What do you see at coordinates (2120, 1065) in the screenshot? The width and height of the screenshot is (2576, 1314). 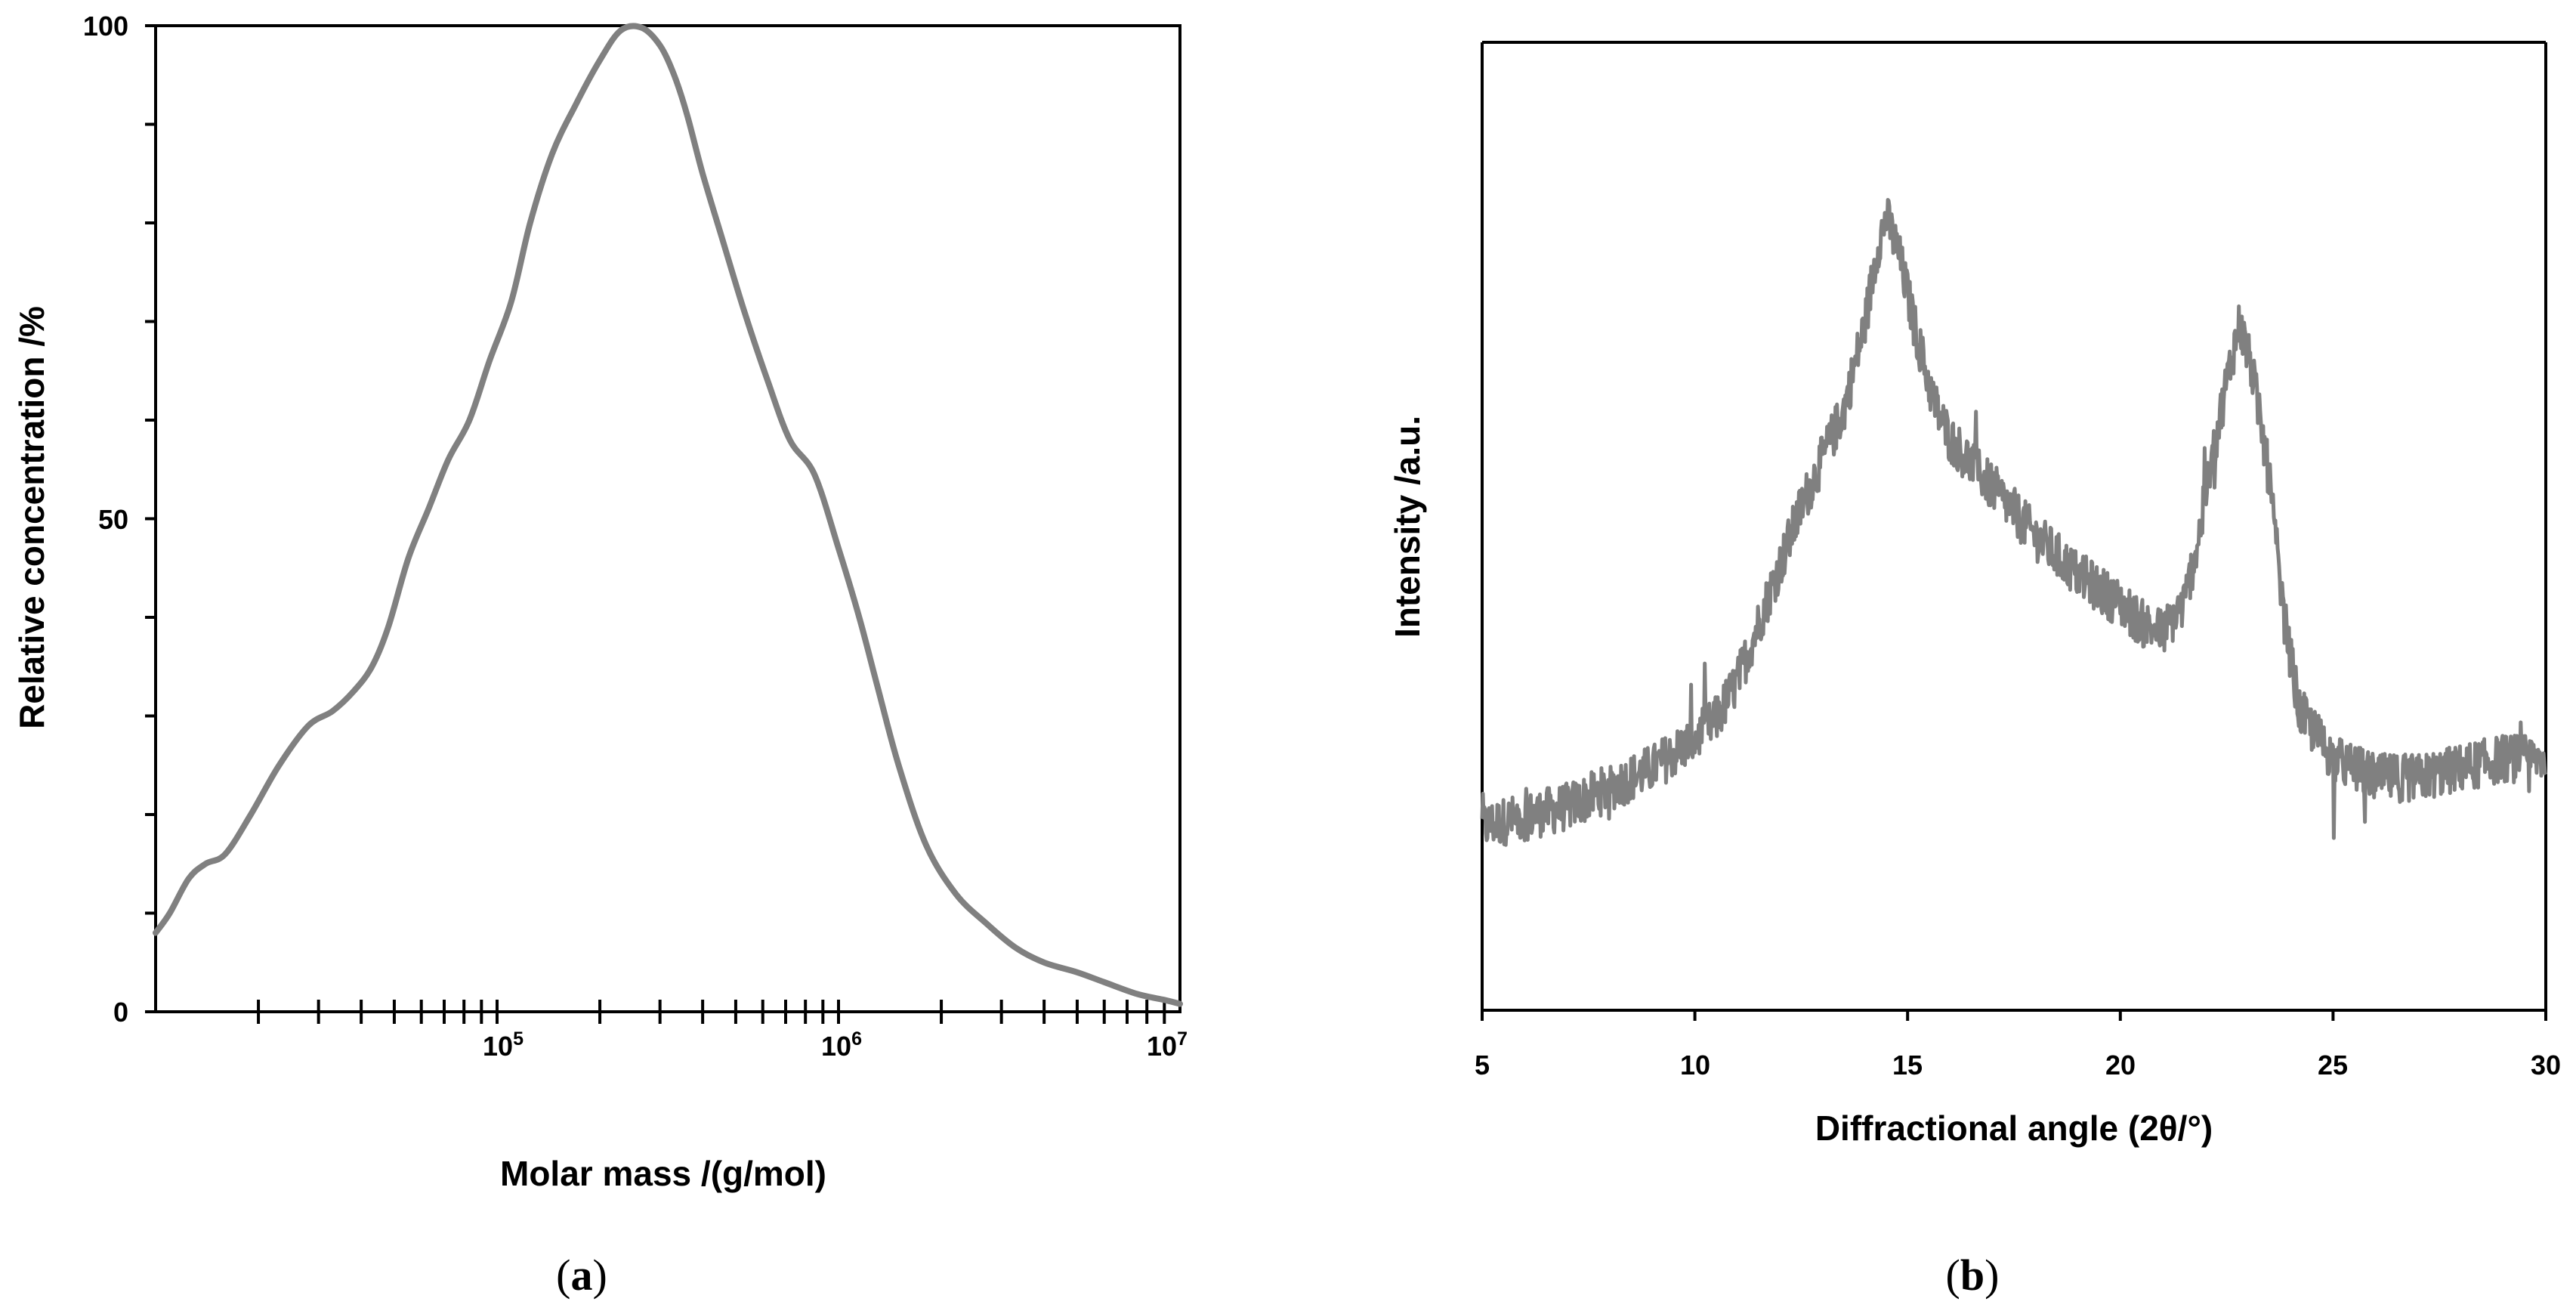 I see `chart-b-x-tick-label-20: 20` at bounding box center [2120, 1065].